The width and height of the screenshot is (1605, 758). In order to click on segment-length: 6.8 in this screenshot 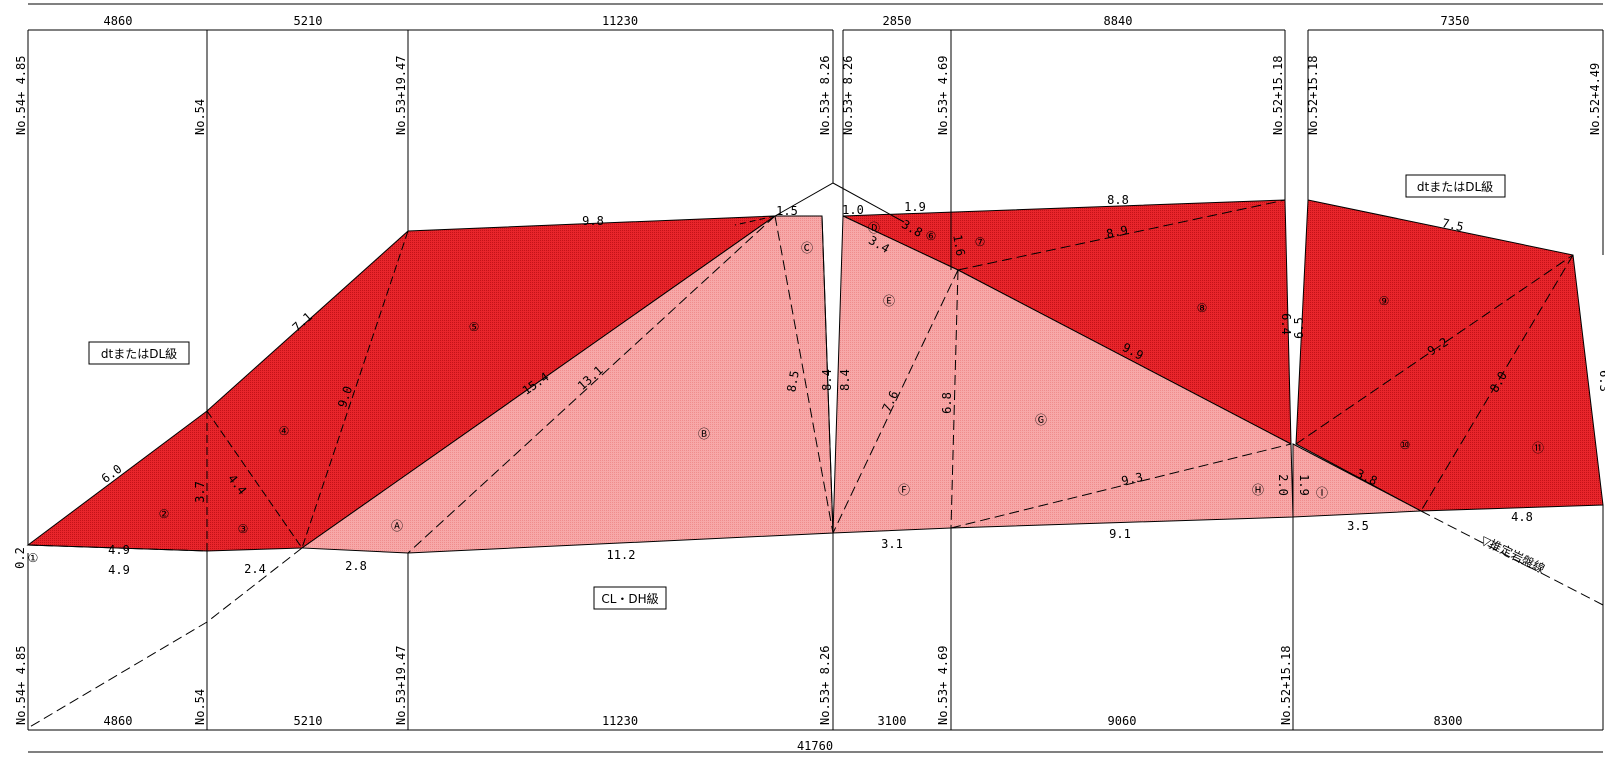, I will do `click(947, 403)`.